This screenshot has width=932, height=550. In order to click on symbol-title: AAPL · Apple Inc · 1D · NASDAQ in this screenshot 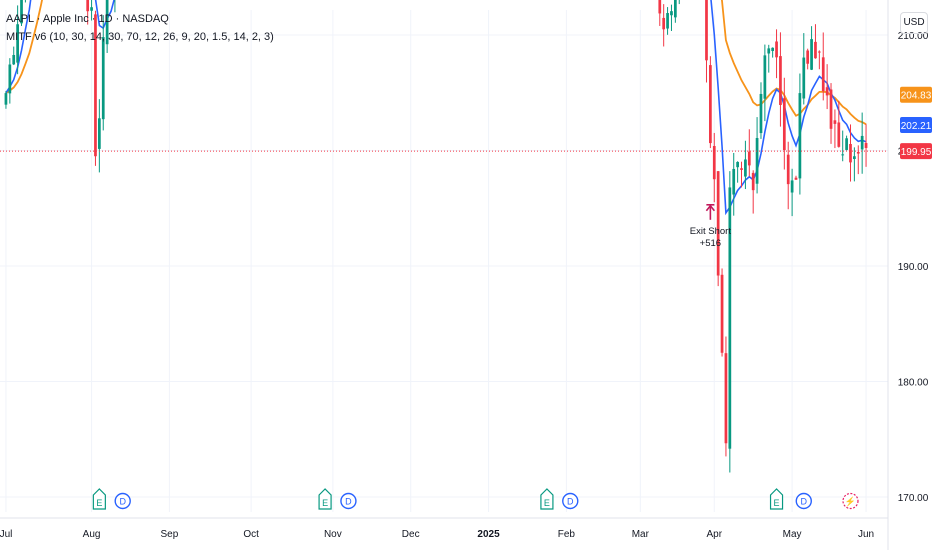, I will do `click(87, 19)`.